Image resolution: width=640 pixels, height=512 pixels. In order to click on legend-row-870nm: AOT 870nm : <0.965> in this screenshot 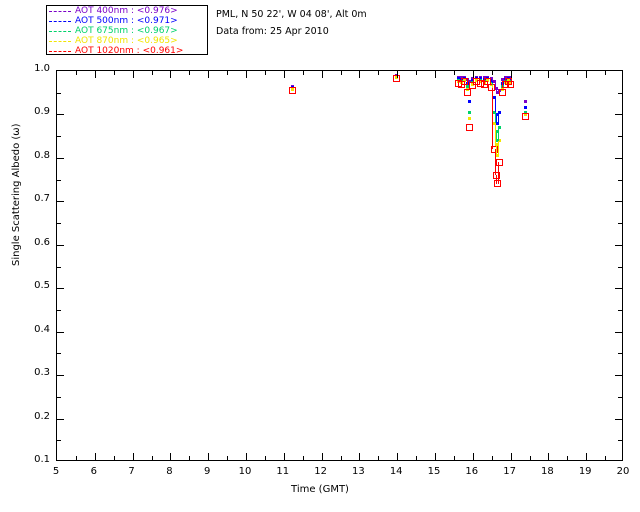, I will do `click(128, 41)`.